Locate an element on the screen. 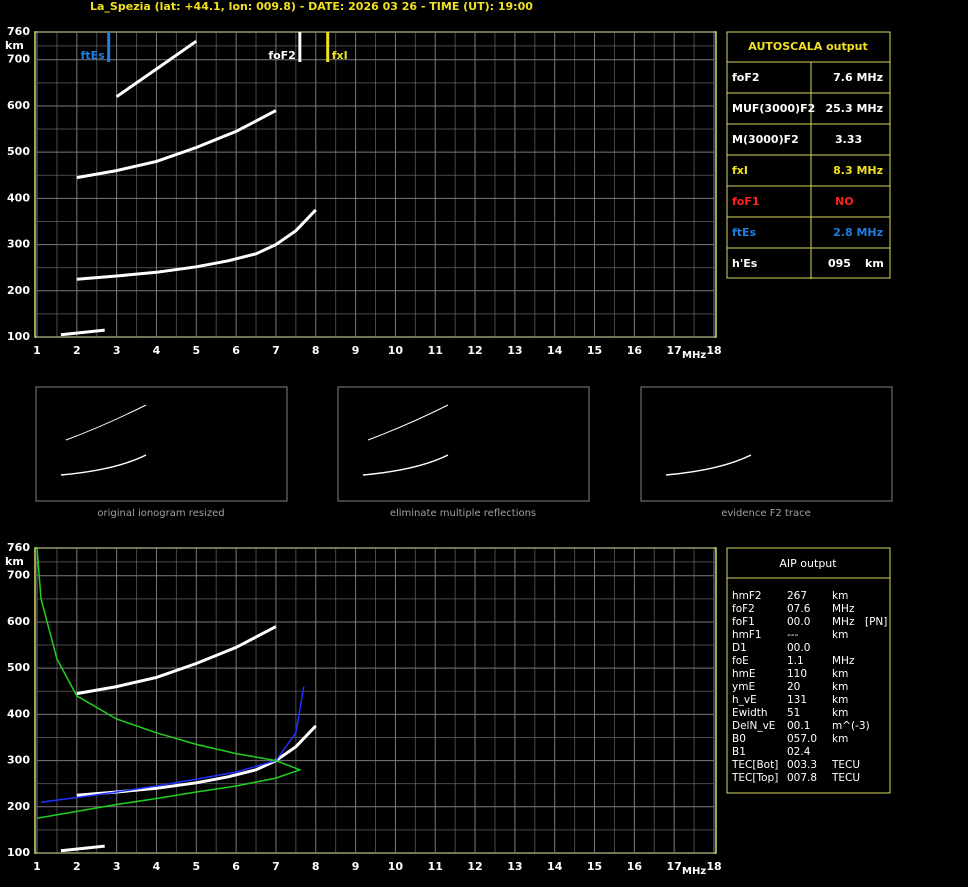  marker-label: foF2 is located at coordinates (282, 55).